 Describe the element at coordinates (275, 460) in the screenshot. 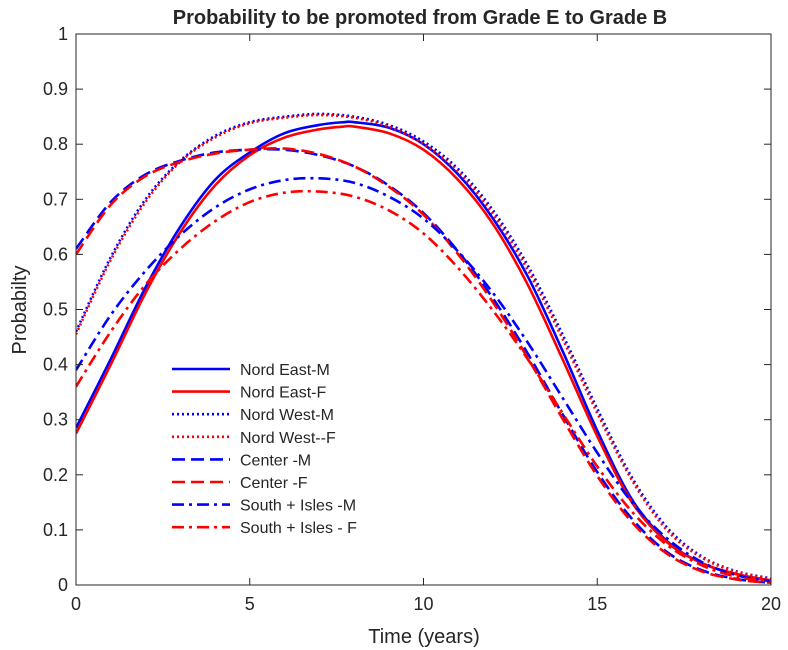

I see `legend-label-5: Center -M` at that location.